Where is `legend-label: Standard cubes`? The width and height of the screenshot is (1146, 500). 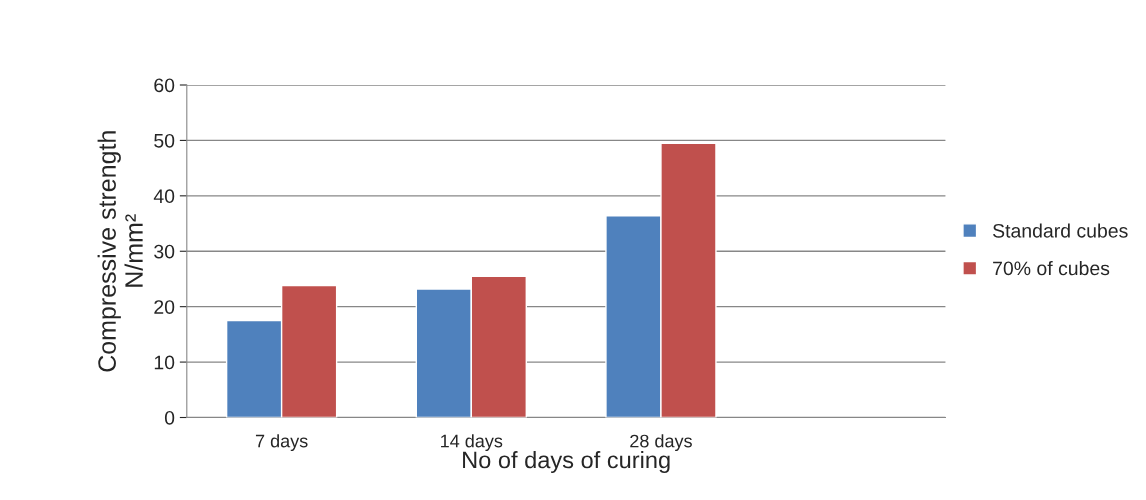
legend-label: Standard cubes is located at coordinates (1060, 230).